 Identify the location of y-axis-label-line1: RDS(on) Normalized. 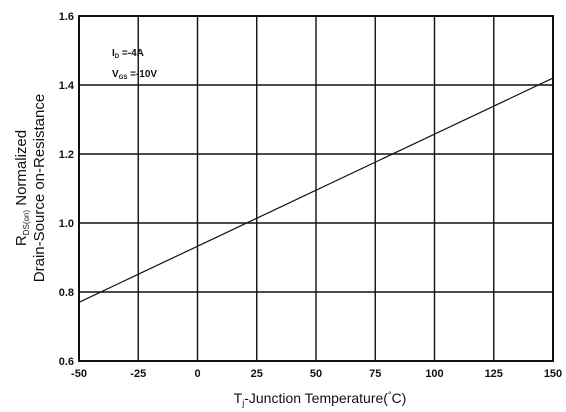
(22, 188).